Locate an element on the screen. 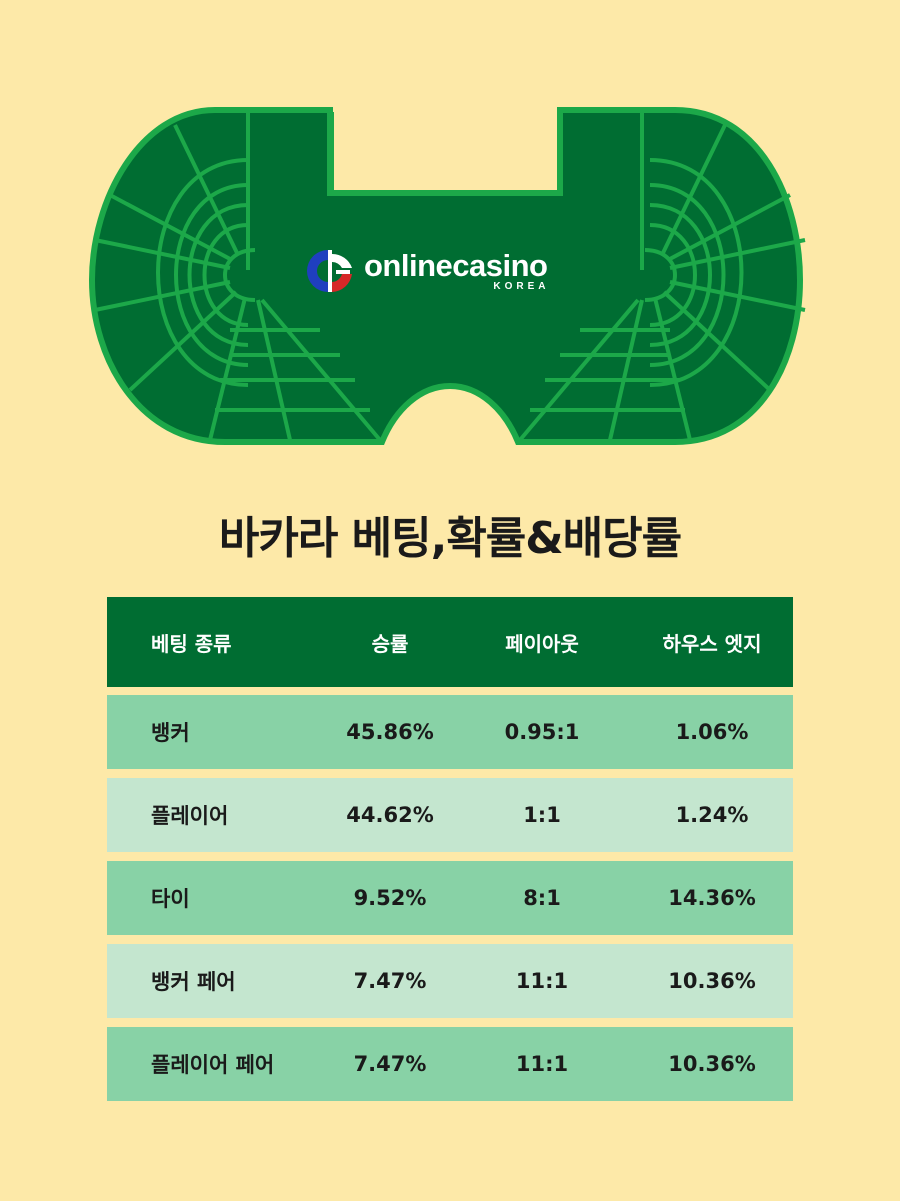  logo-wordmark: onlinecasino is located at coordinates (456, 265).